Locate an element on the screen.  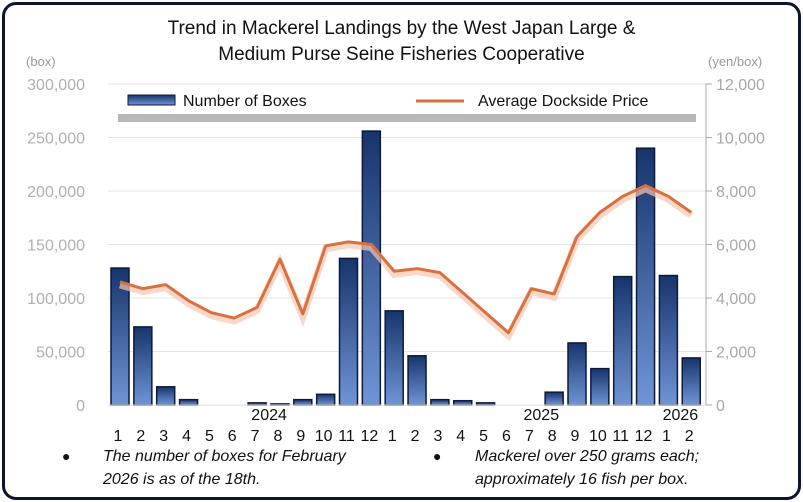
right-tick-label: 8,000 is located at coordinates (736, 192).